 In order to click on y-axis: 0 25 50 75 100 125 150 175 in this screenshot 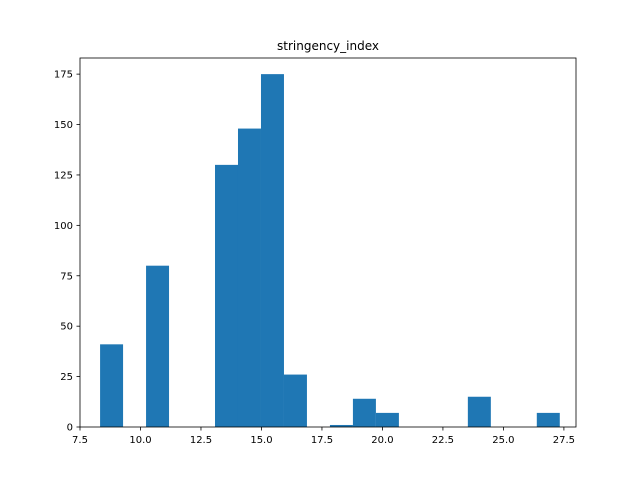, I will do `click(67, 252)`.